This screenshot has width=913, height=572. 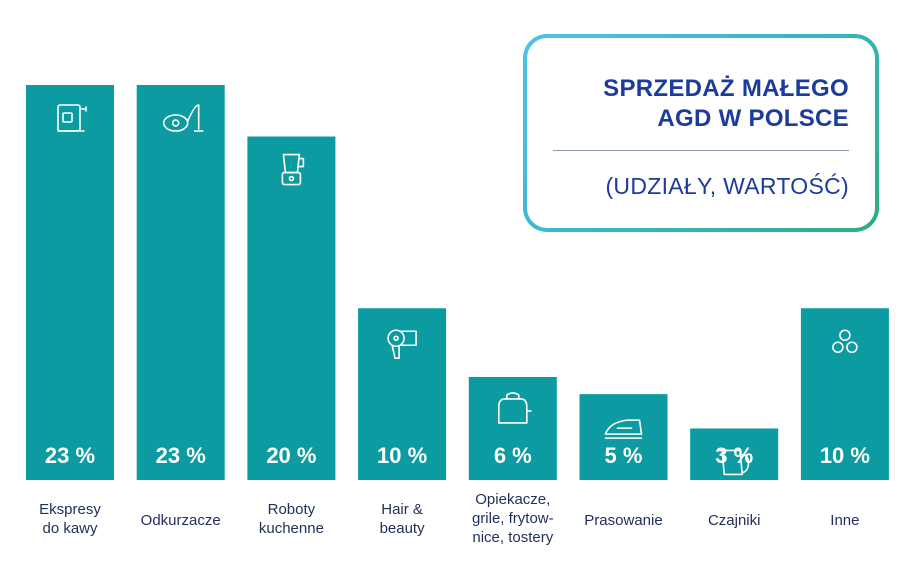 What do you see at coordinates (845, 341) in the screenshot?
I see `circles-icon` at bounding box center [845, 341].